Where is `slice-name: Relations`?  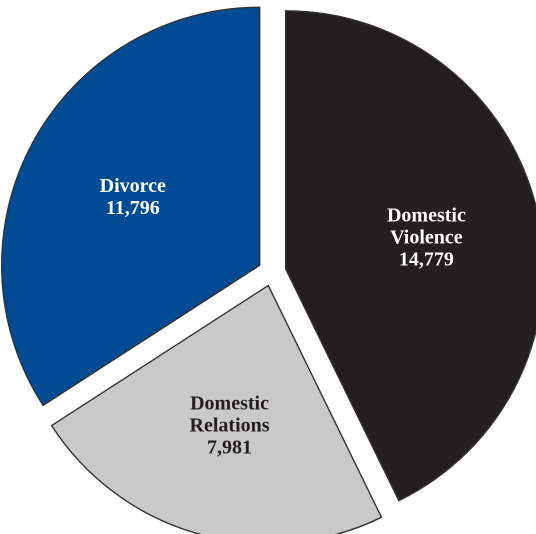 slice-name: Relations is located at coordinates (230, 426).